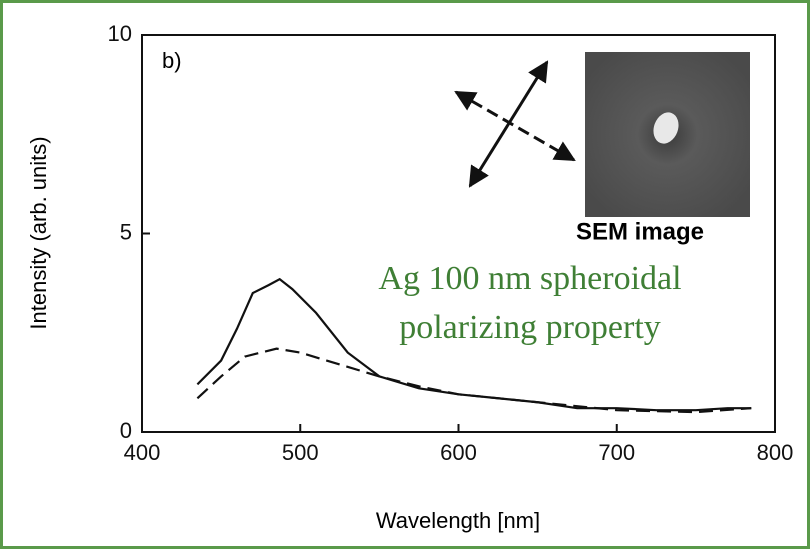 The image size is (810, 549). I want to click on y-tick-label: 5, so click(126, 231).